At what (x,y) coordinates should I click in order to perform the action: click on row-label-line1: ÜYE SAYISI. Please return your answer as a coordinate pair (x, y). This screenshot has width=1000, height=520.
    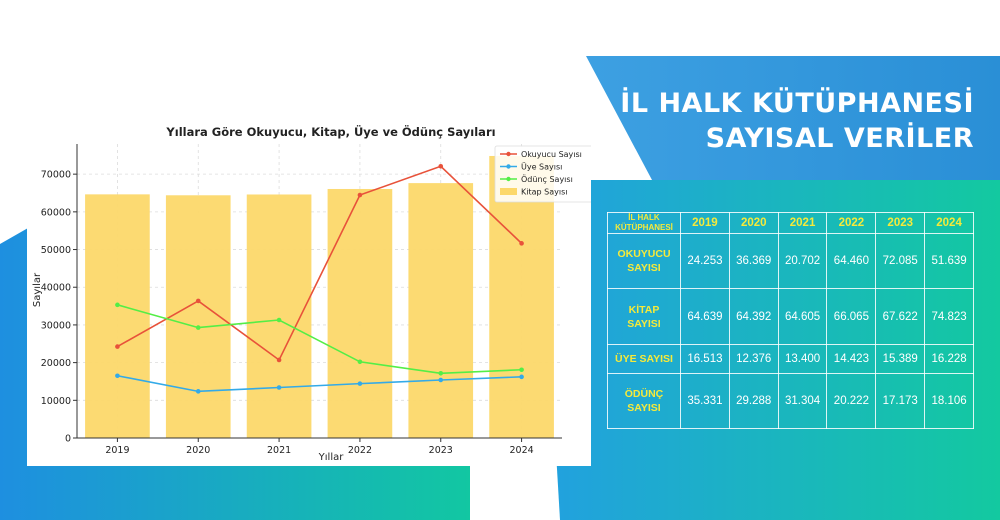
    Looking at the image, I should click on (644, 358).